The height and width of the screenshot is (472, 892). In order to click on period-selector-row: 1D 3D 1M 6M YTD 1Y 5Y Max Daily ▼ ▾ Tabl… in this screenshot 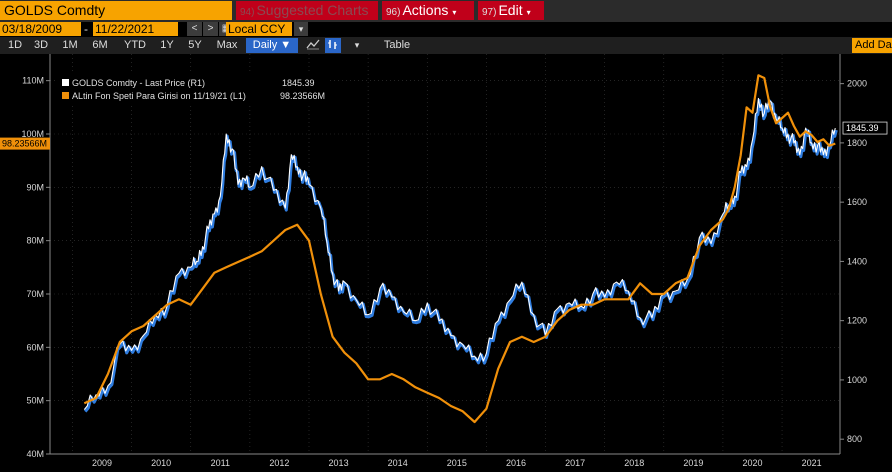, I will do `click(446, 45)`.